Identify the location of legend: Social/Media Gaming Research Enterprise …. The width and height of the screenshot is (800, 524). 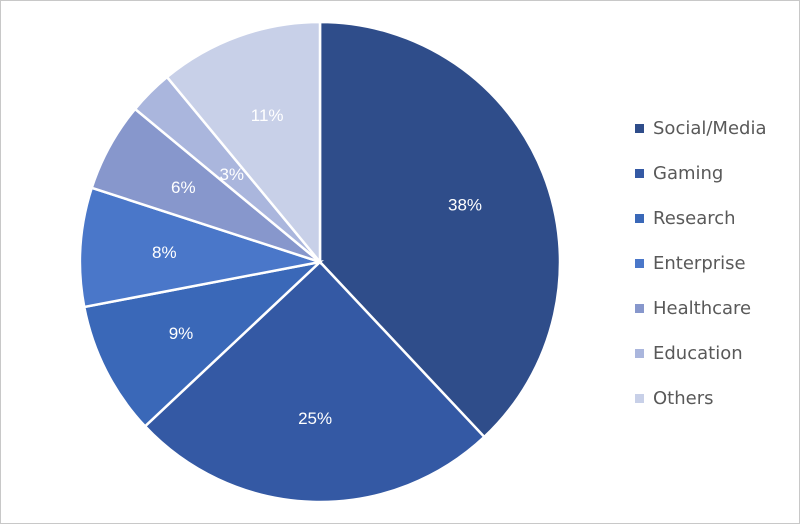
(701, 263).